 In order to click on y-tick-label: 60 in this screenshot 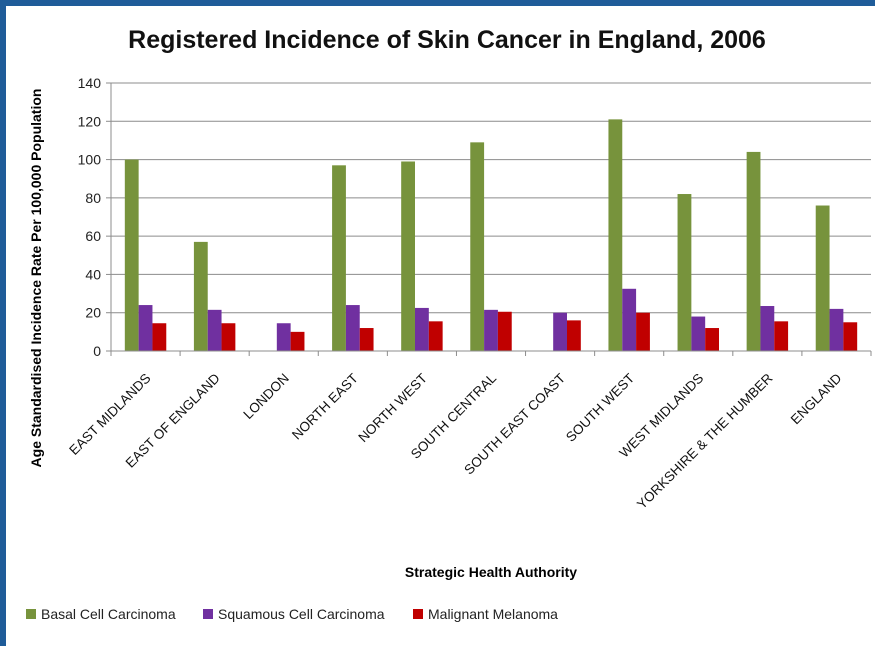, I will do `click(93, 236)`.